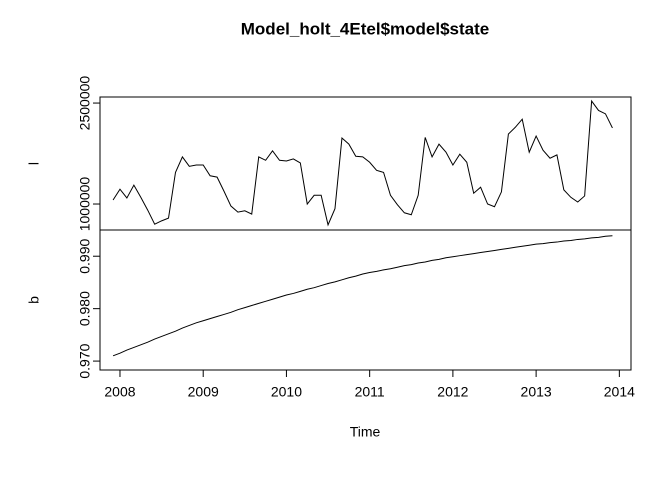 The height and width of the screenshot is (480, 672). Describe the element at coordinates (365, 28) in the screenshot. I see `chart-title: Model_holt_4Etel$model$state` at that location.